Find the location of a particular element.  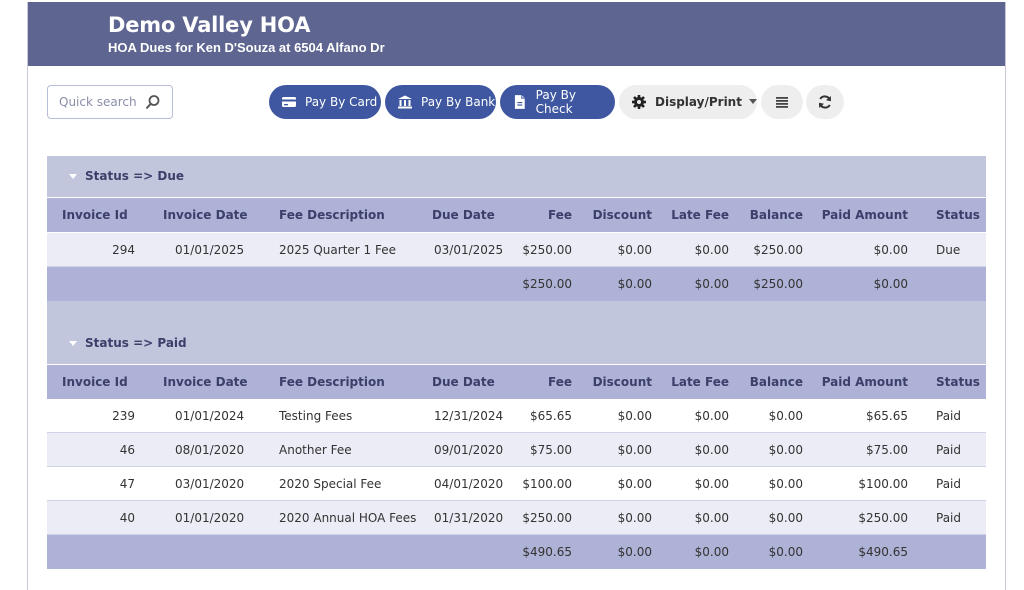

display-print-label: Display/Print is located at coordinates (698, 102).